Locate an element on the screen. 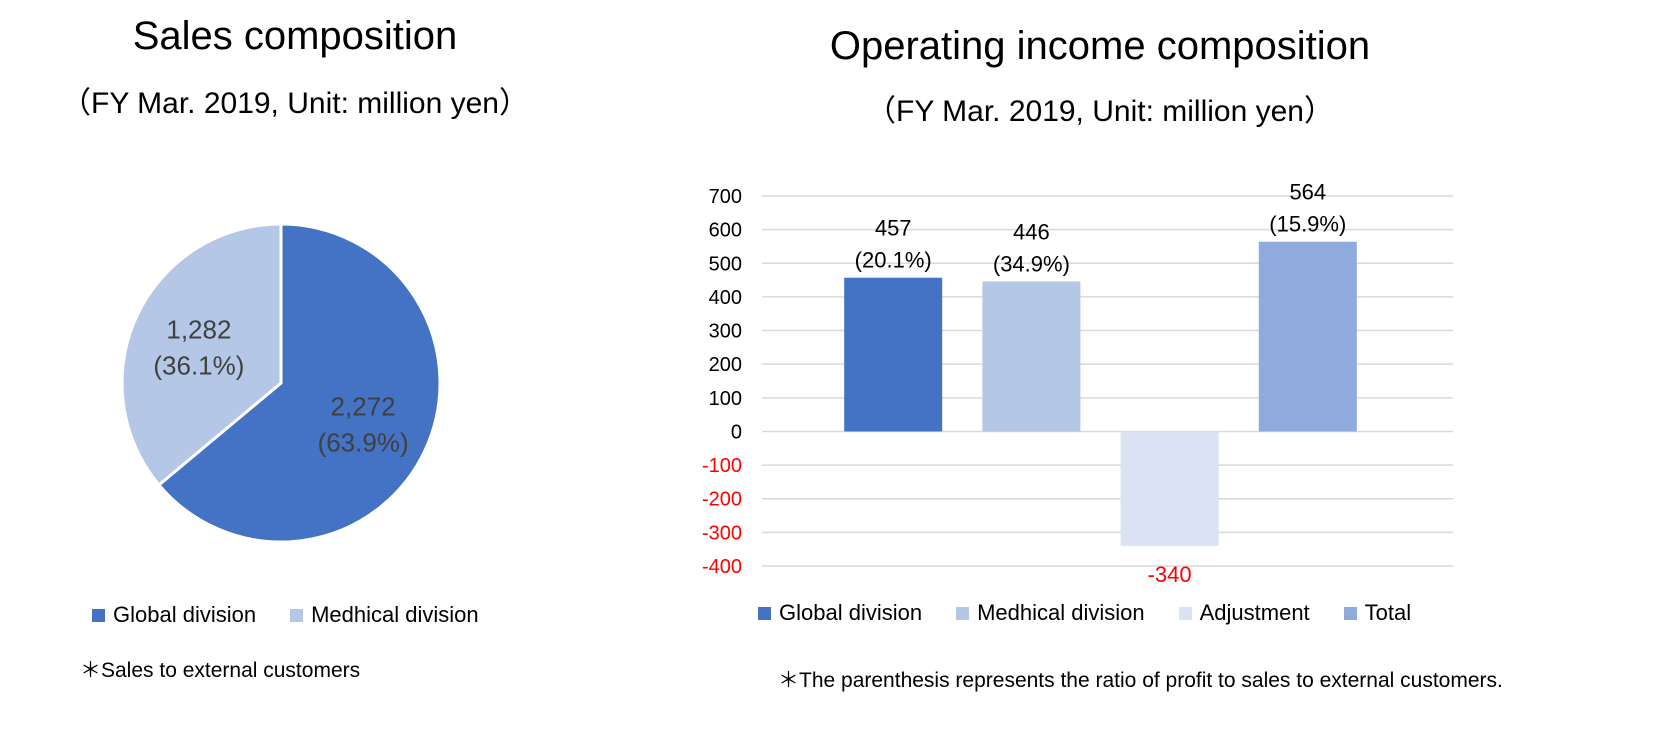  legend-item: Total is located at coordinates (1377, 613).